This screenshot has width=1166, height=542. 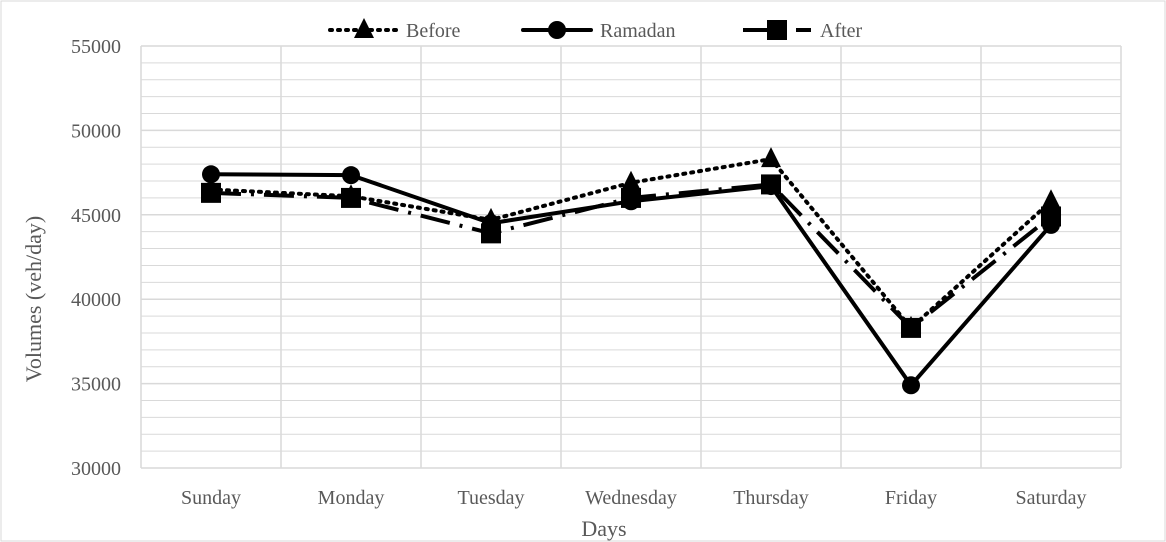 What do you see at coordinates (490, 498) in the screenshot?
I see `x-tick-label: Tuesday` at bounding box center [490, 498].